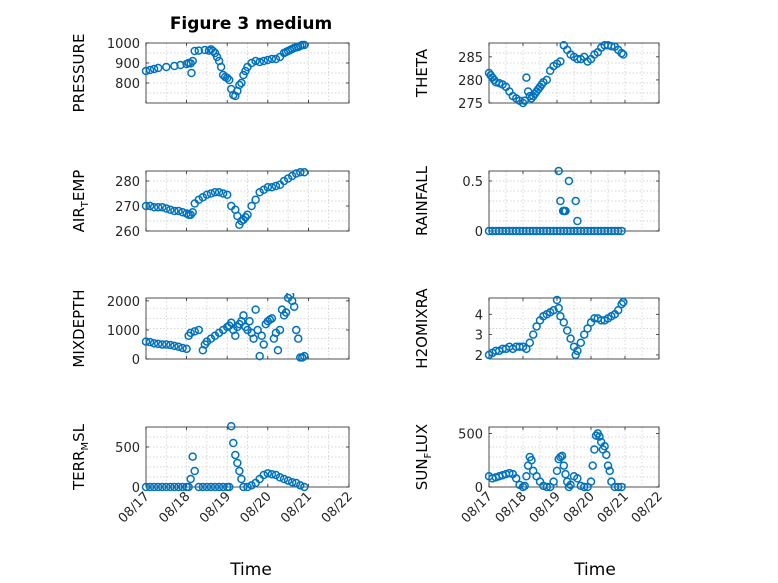  I want to click on panel-5: 0 1000 2000 MIXDEPTH, so click(210, 328).